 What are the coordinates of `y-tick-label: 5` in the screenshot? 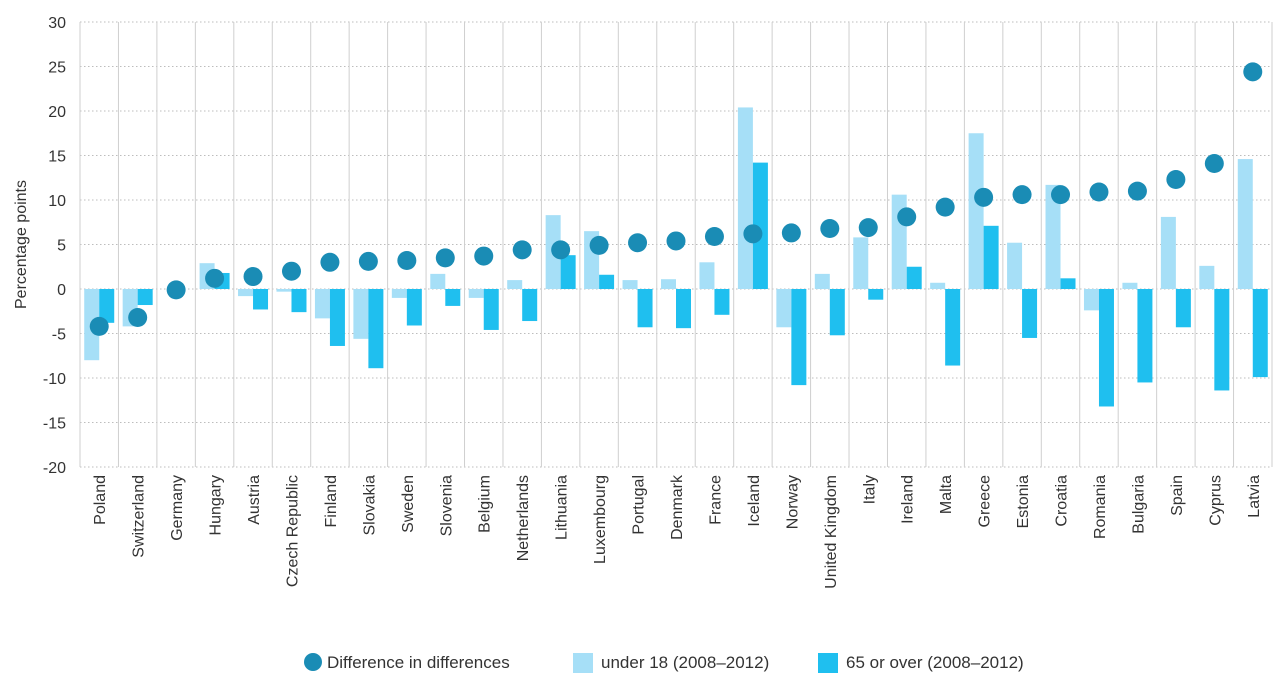 It's located at (61, 246).